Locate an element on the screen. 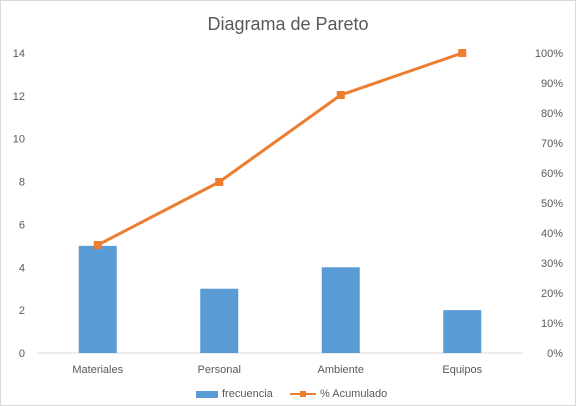 The image size is (576, 406). legend-label-frecuencia: frecuencia is located at coordinates (247, 394).